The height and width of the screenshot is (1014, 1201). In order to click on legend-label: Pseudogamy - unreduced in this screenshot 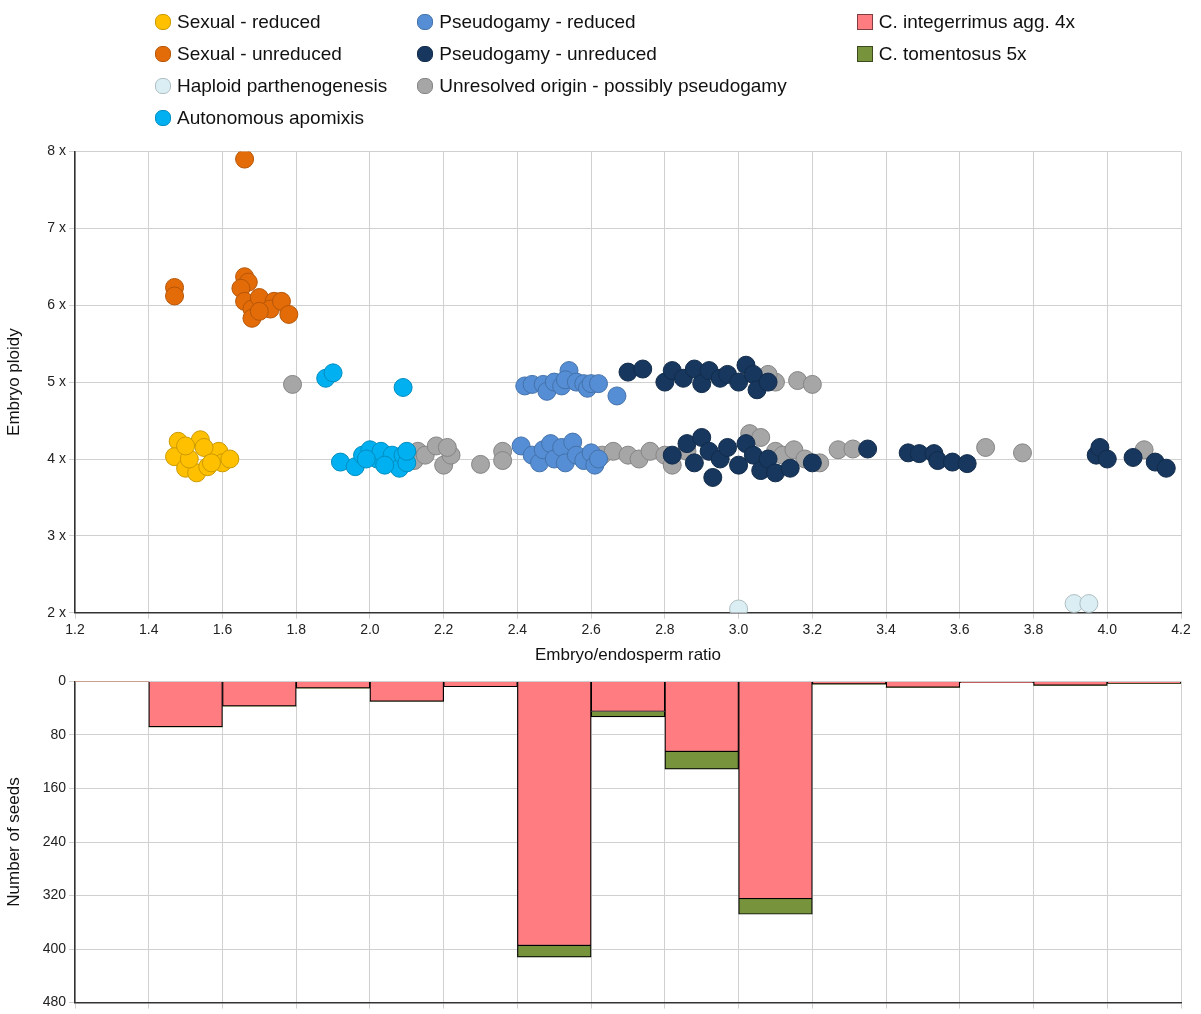, I will do `click(548, 54)`.